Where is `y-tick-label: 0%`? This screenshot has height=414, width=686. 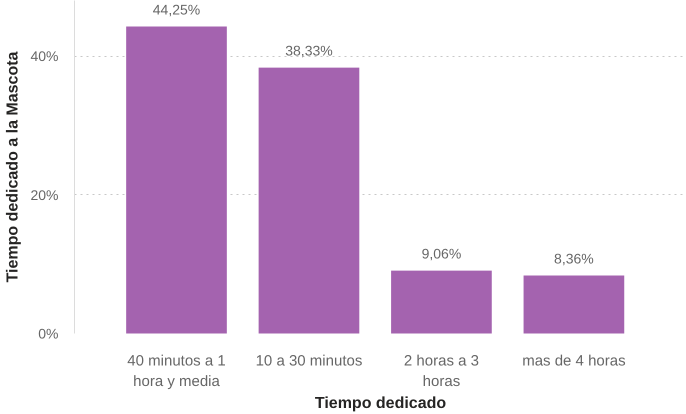 y-tick-label: 0% is located at coordinates (48, 334).